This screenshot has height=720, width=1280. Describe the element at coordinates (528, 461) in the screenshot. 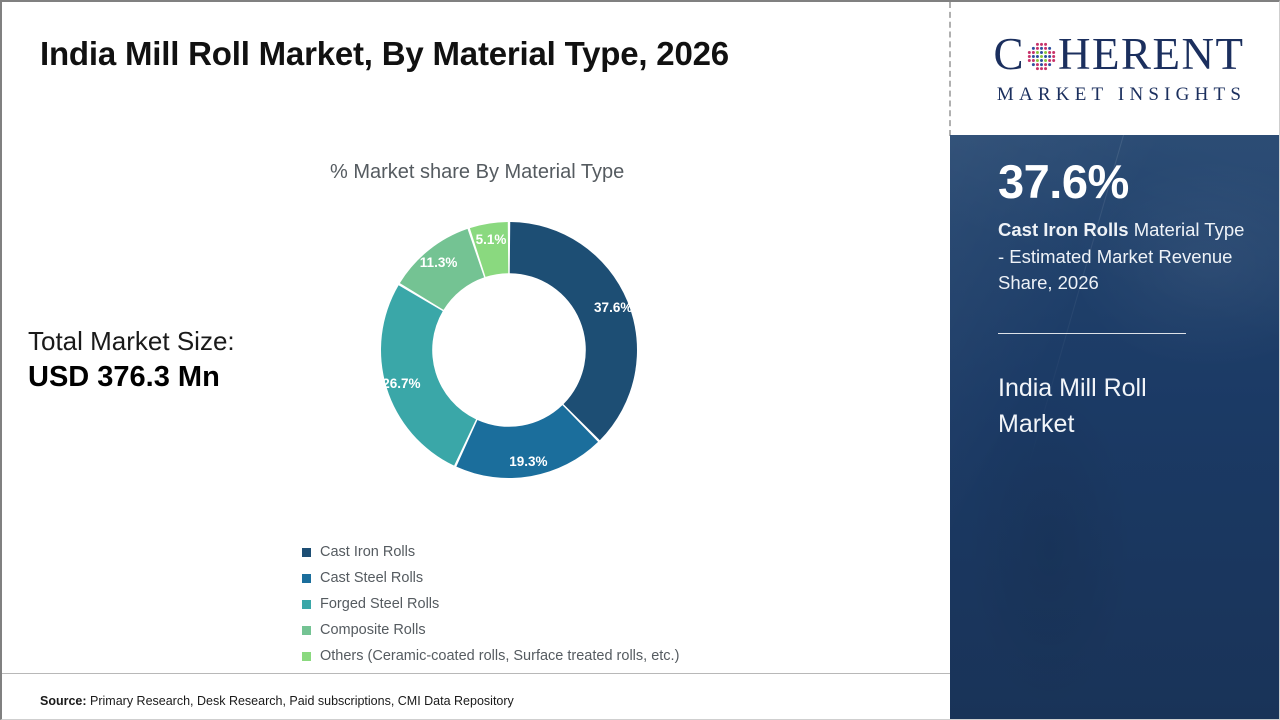

I see `donut-slice-label: 19.3%` at that location.